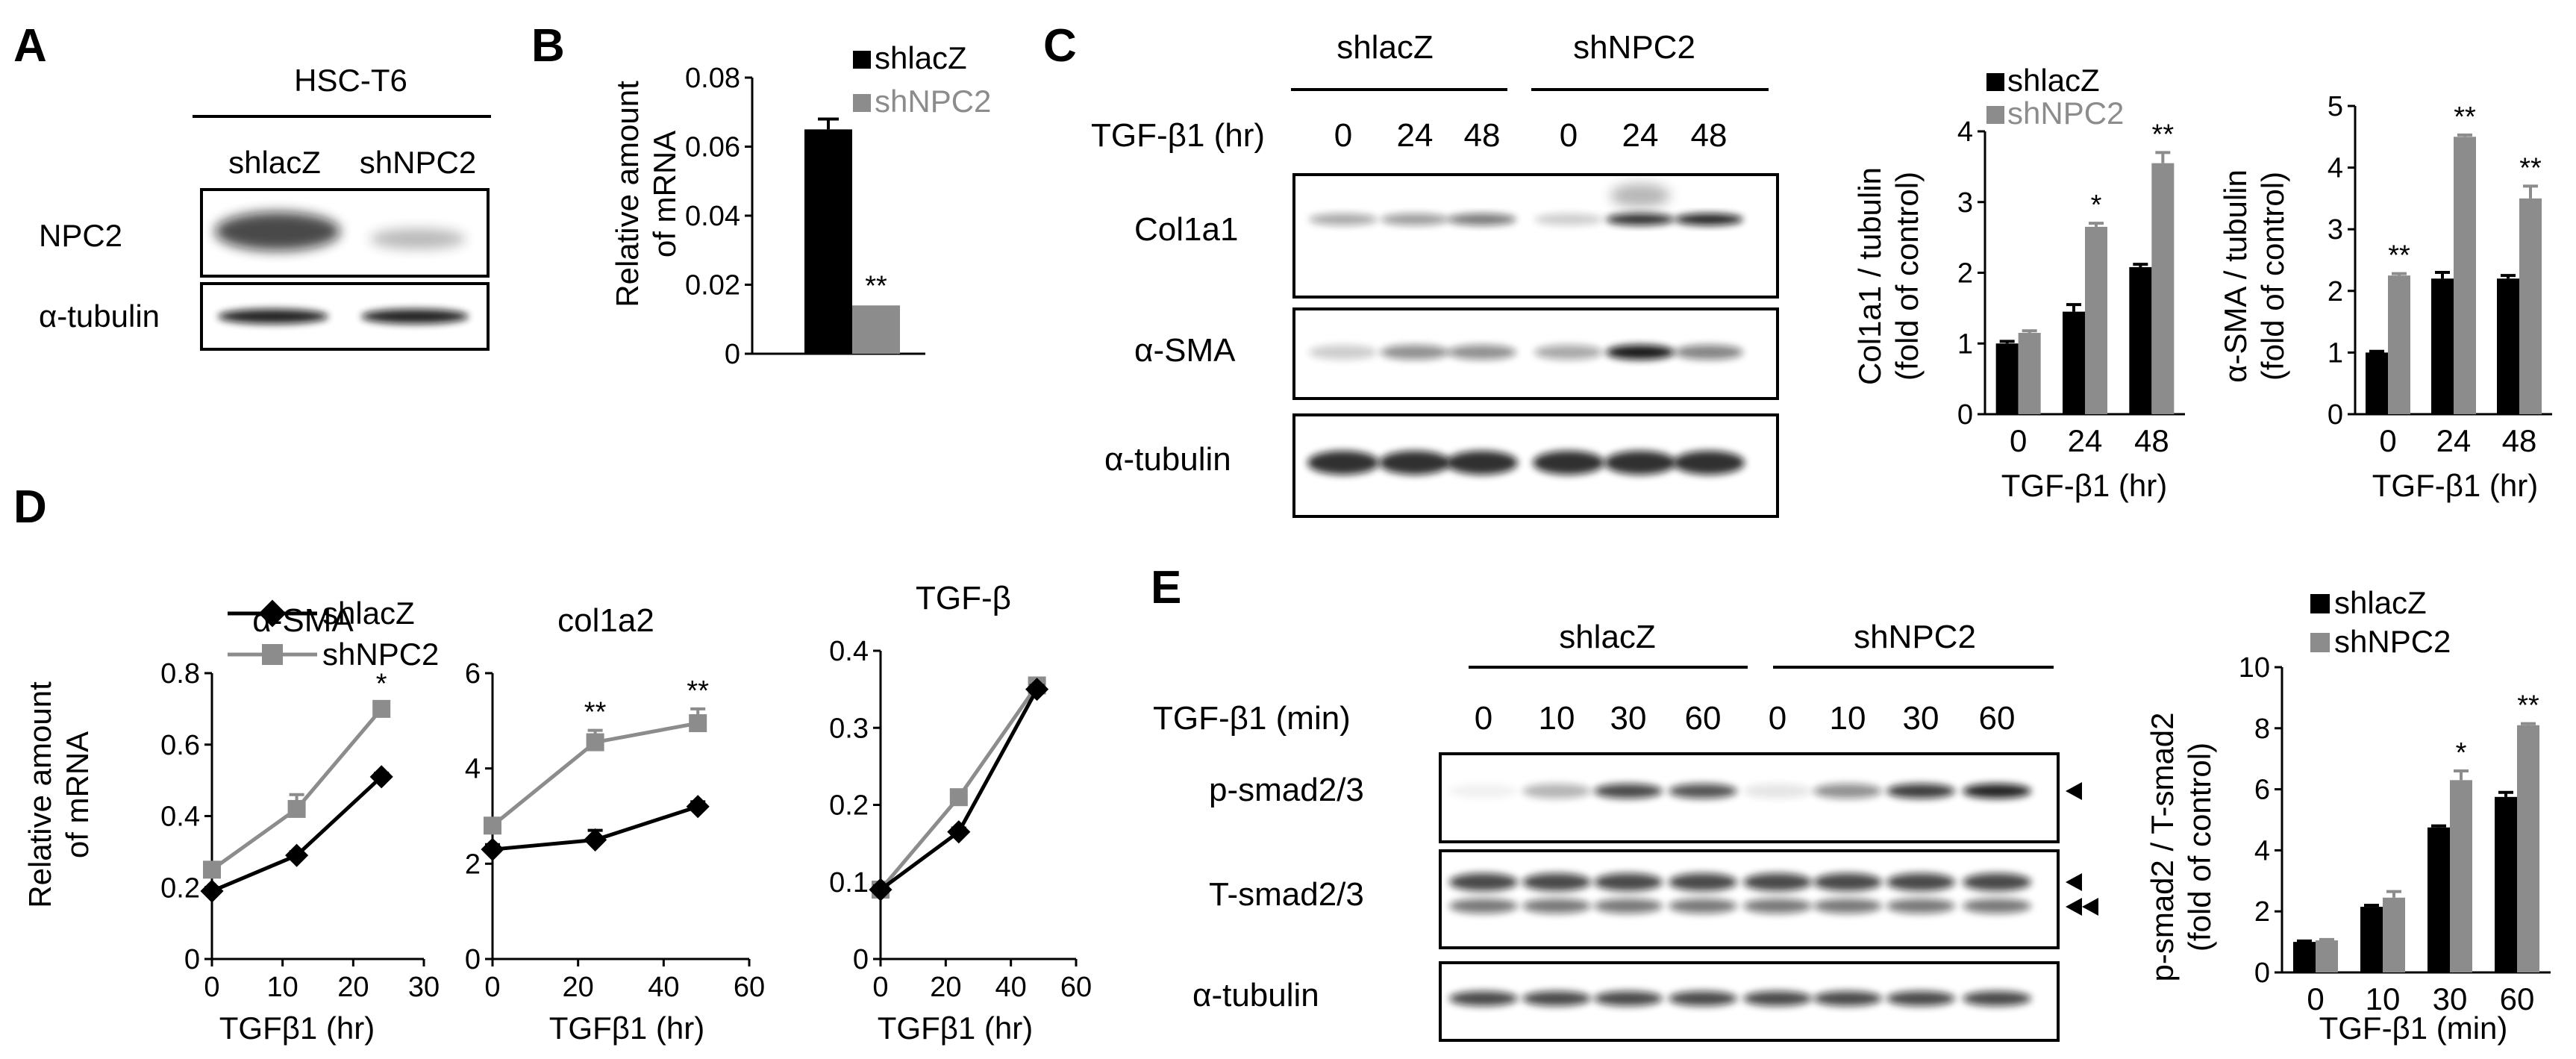  I want to click on x-tick-label: 40, so click(1011, 987).